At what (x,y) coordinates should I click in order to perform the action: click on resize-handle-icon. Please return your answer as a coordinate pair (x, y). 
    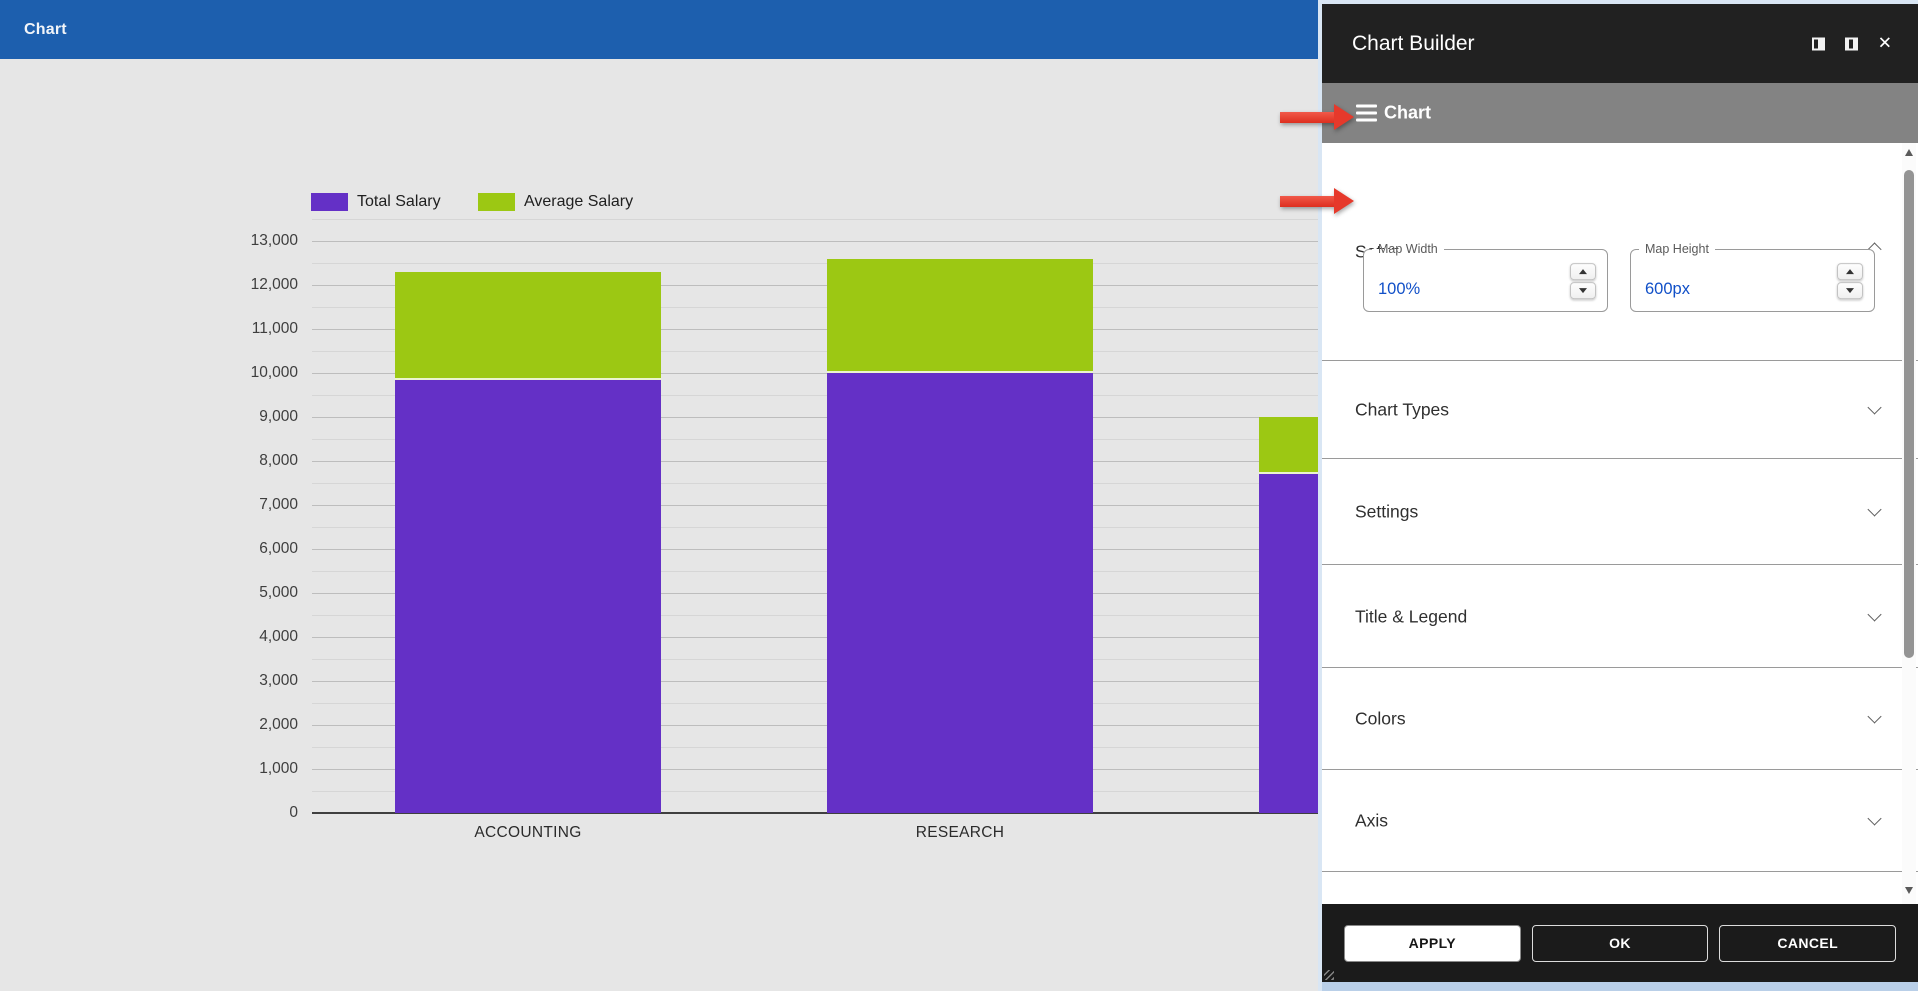
    Looking at the image, I should click on (1329, 975).